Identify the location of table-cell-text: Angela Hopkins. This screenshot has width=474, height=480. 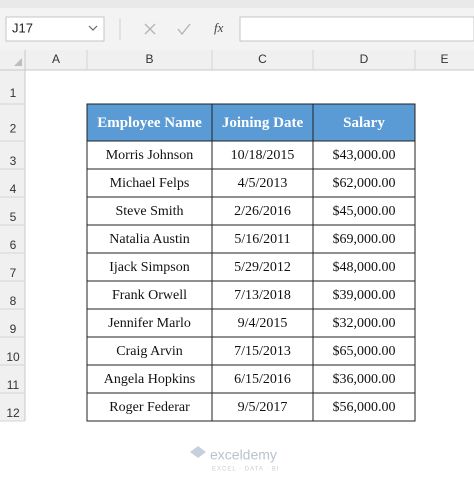
(149, 379).